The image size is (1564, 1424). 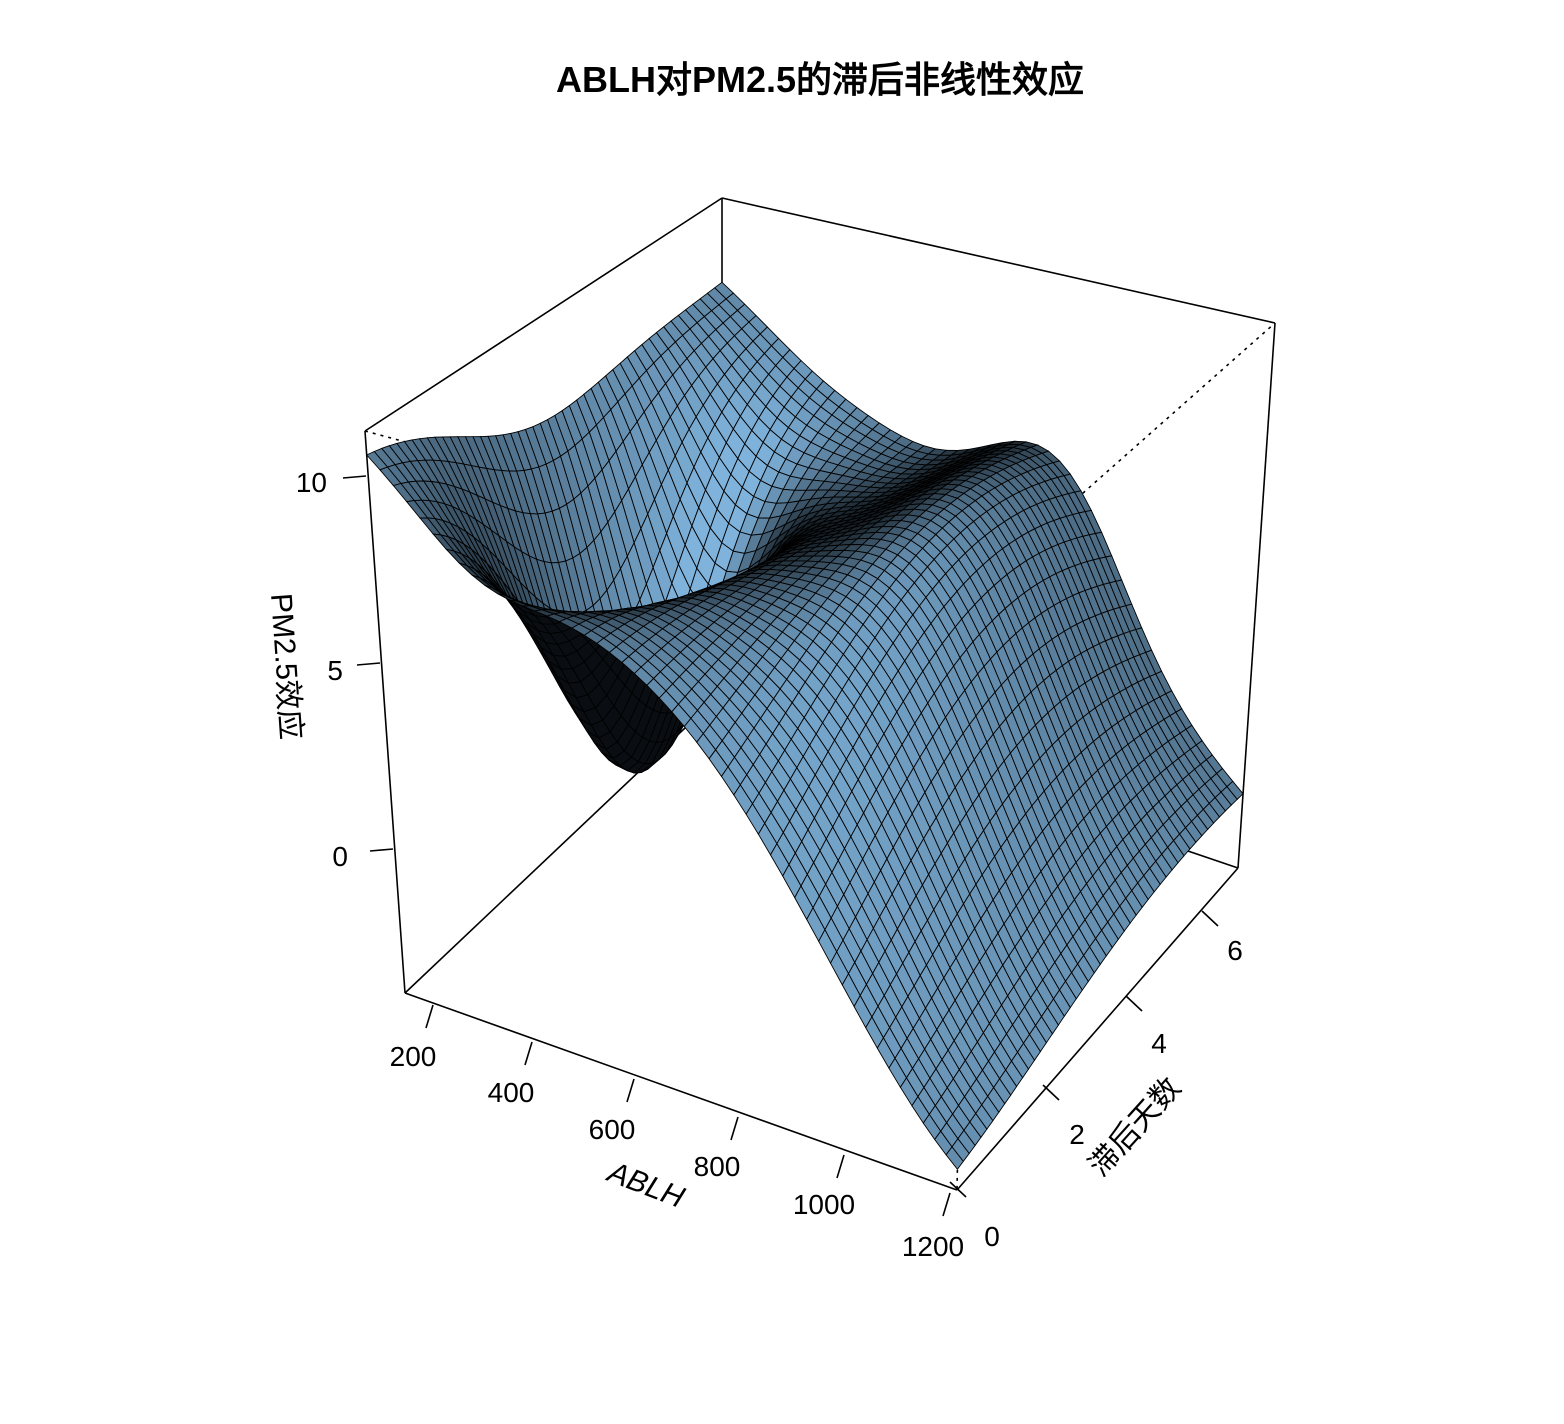 What do you see at coordinates (1077, 1134) in the screenshot?
I see `y-tick-label: 2` at bounding box center [1077, 1134].